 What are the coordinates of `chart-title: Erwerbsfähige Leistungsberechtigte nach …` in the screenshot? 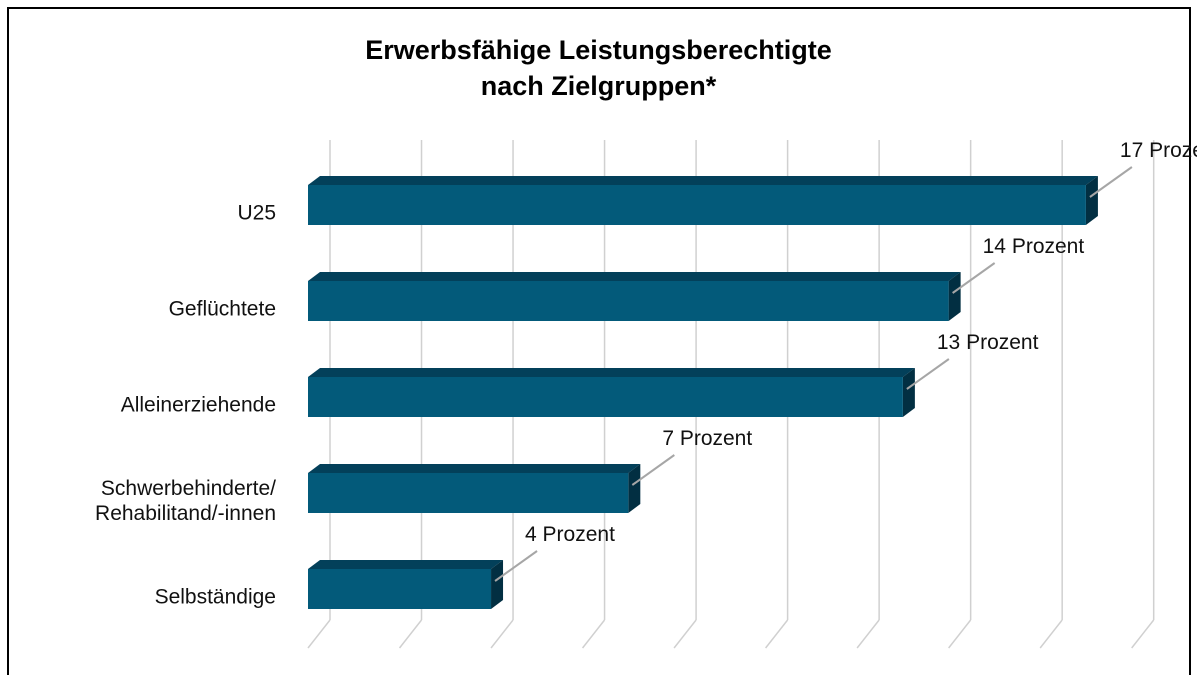 It's located at (598, 68).